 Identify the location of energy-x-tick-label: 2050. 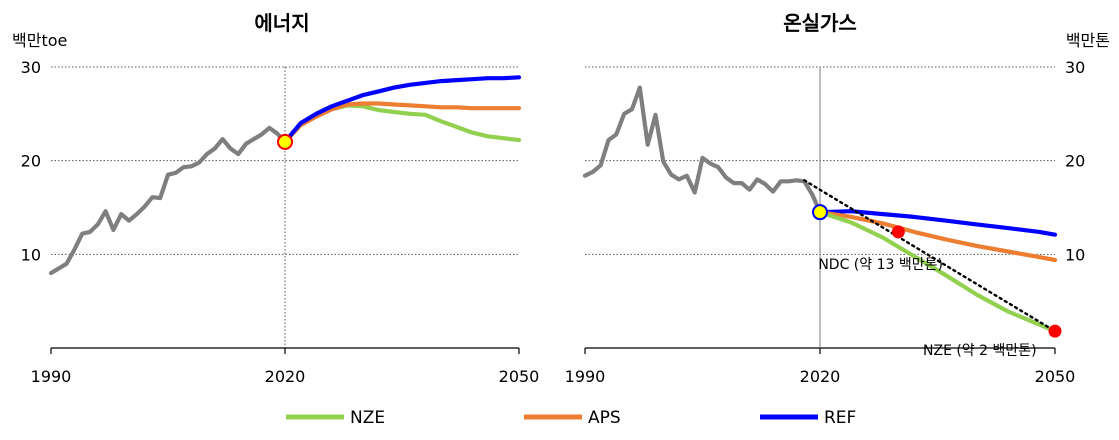
(519, 376).